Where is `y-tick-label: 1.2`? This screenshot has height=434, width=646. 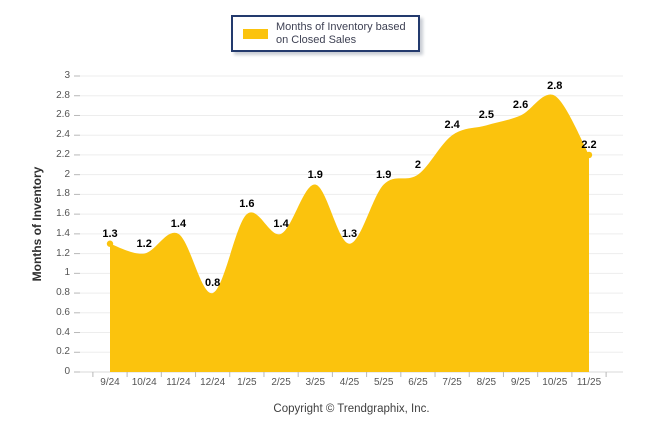 y-tick-label: 1.2 is located at coordinates (63, 253).